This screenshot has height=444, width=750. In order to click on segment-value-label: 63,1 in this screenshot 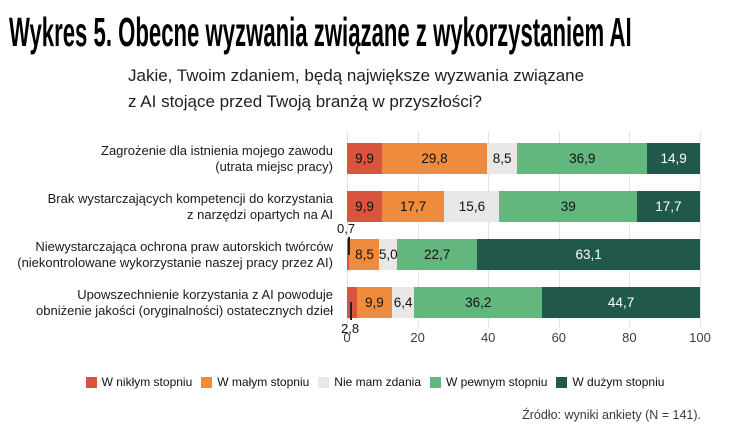, I will do `click(588, 254)`.